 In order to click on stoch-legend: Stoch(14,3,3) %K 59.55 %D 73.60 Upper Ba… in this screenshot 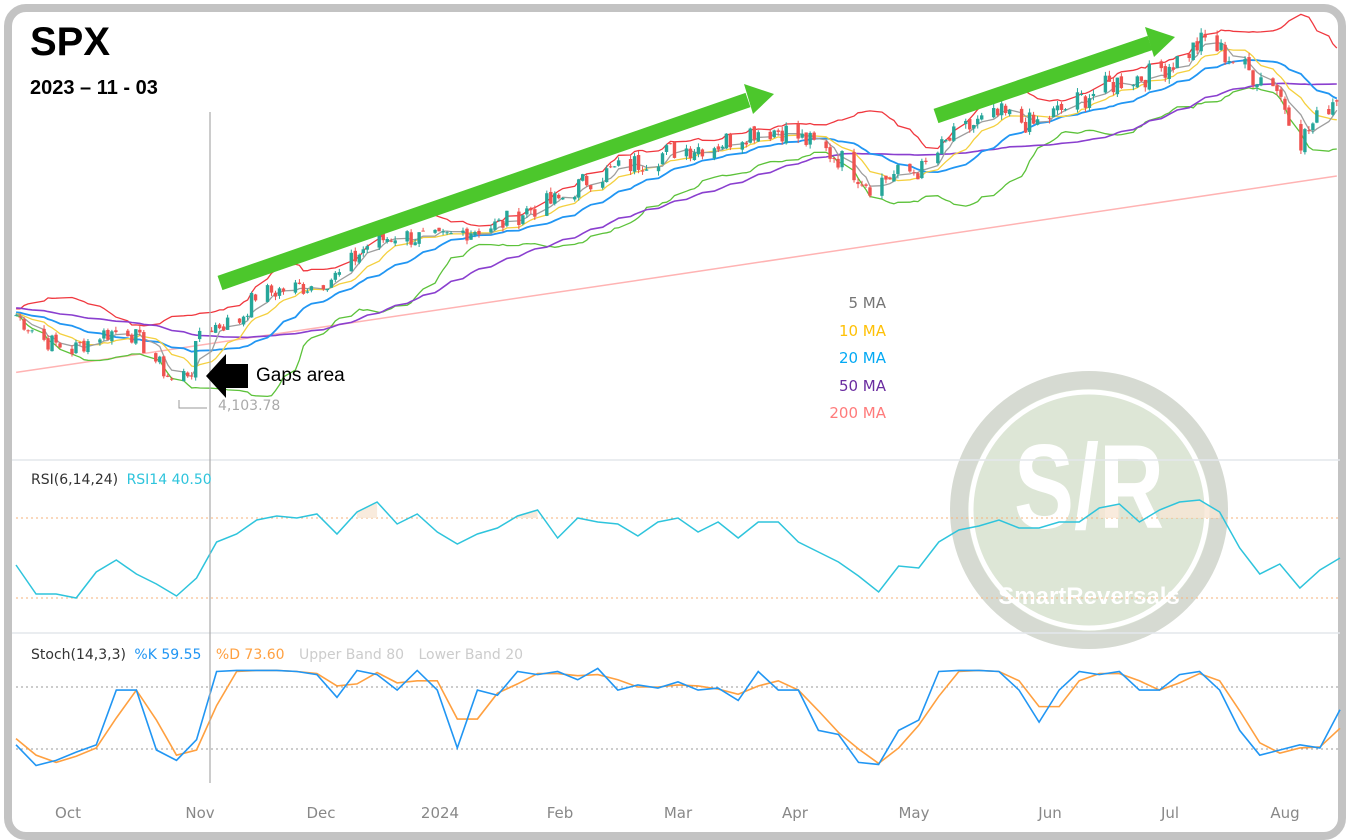, I will do `click(277, 655)`.